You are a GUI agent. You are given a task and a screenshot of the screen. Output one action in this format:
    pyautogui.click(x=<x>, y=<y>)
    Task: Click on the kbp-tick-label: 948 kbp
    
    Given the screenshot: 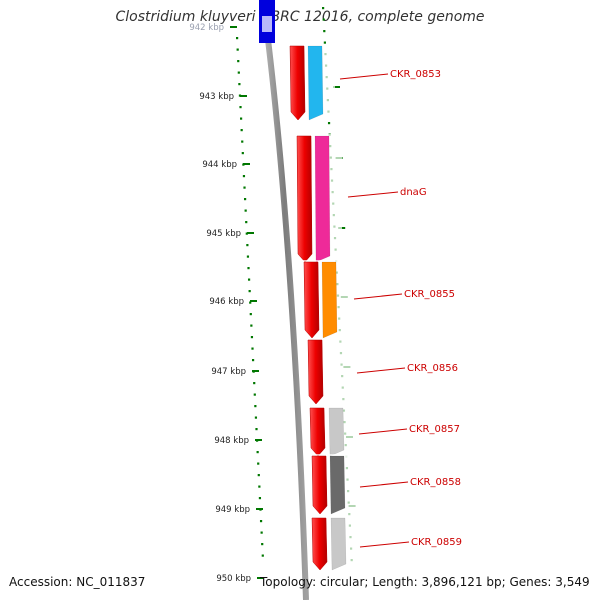 What is the action you would take?
    pyautogui.click(x=231, y=441)
    